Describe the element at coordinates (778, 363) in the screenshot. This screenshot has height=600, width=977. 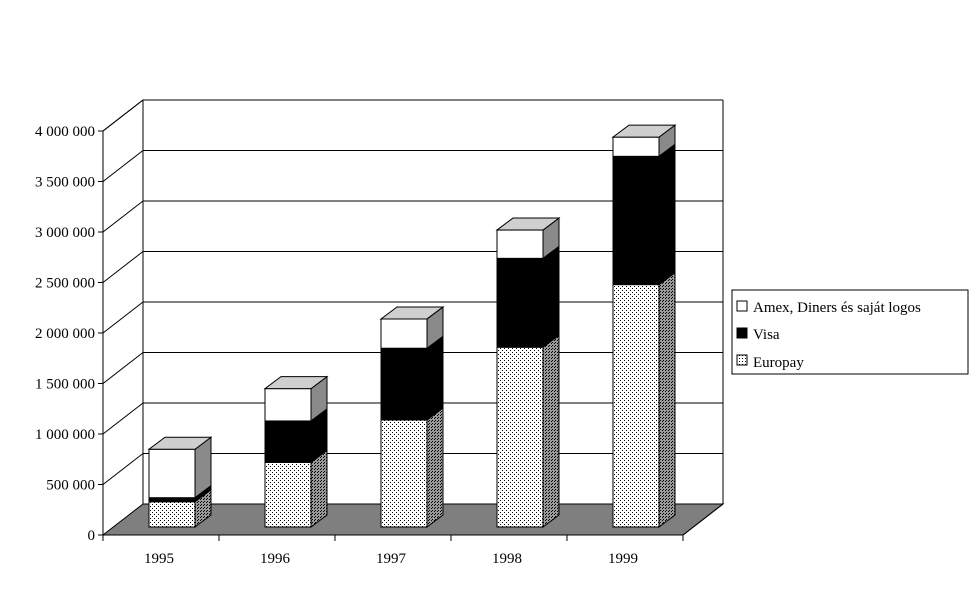
I see `legend-label-europay: Europay` at that location.